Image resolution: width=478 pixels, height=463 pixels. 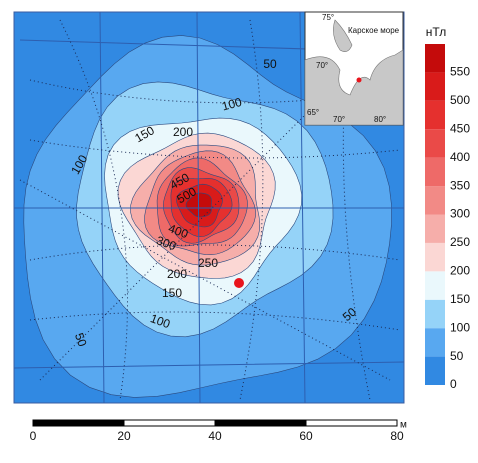 What do you see at coordinates (215, 436) in the screenshot?
I see `scale-tick-label: 40` at bounding box center [215, 436].